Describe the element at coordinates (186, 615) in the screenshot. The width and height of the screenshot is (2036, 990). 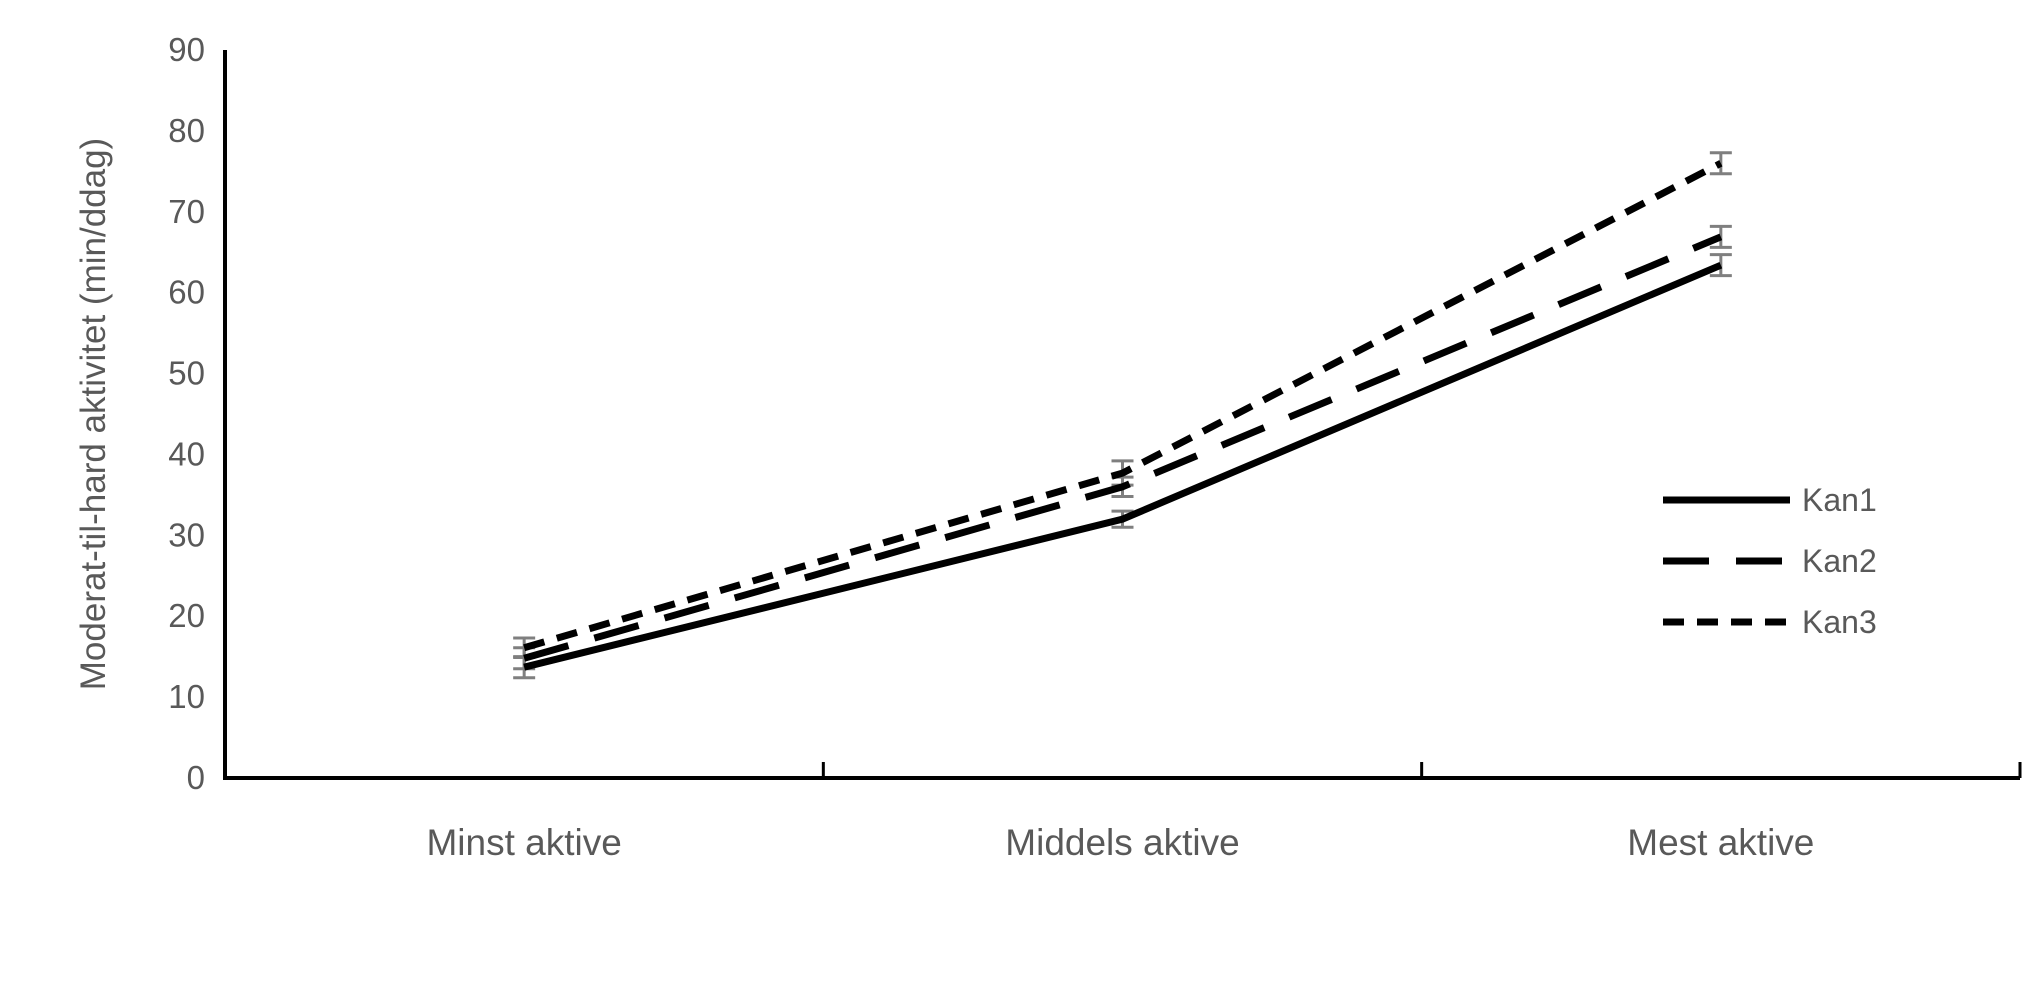
I see `y-axis-tick-label: 20` at that location.